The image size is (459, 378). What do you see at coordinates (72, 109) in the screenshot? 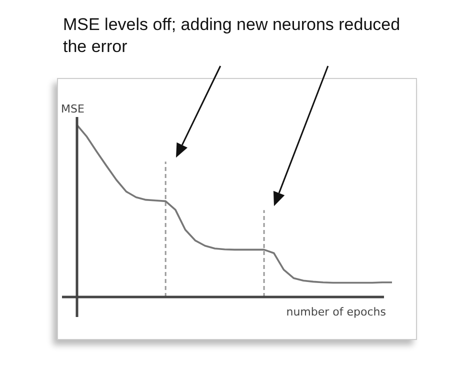
I see `y-axis-title: MSE` at bounding box center [72, 109].